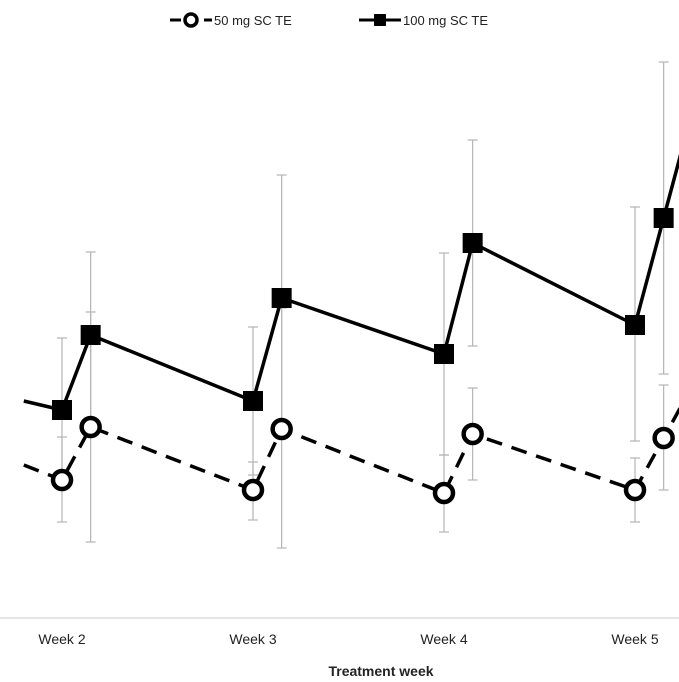  What do you see at coordinates (61, 639) in the screenshot?
I see `x-tick-label: Week 2` at bounding box center [61, 639].